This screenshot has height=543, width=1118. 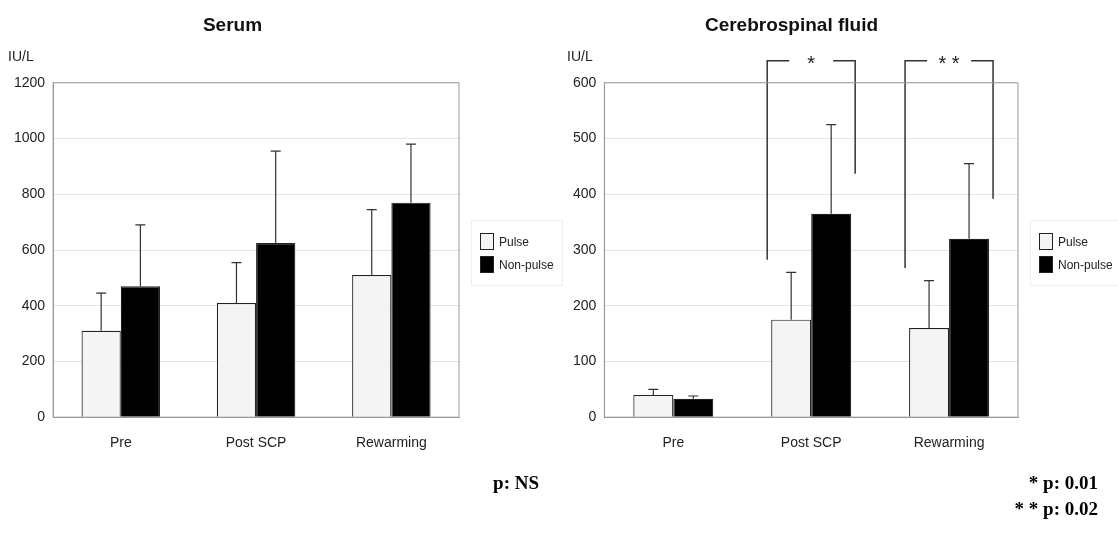 What do you see at coordinates (1055, 509) in the screenshot?
I see `text: * * p: 0.02` at bounding box center [1055, 509].